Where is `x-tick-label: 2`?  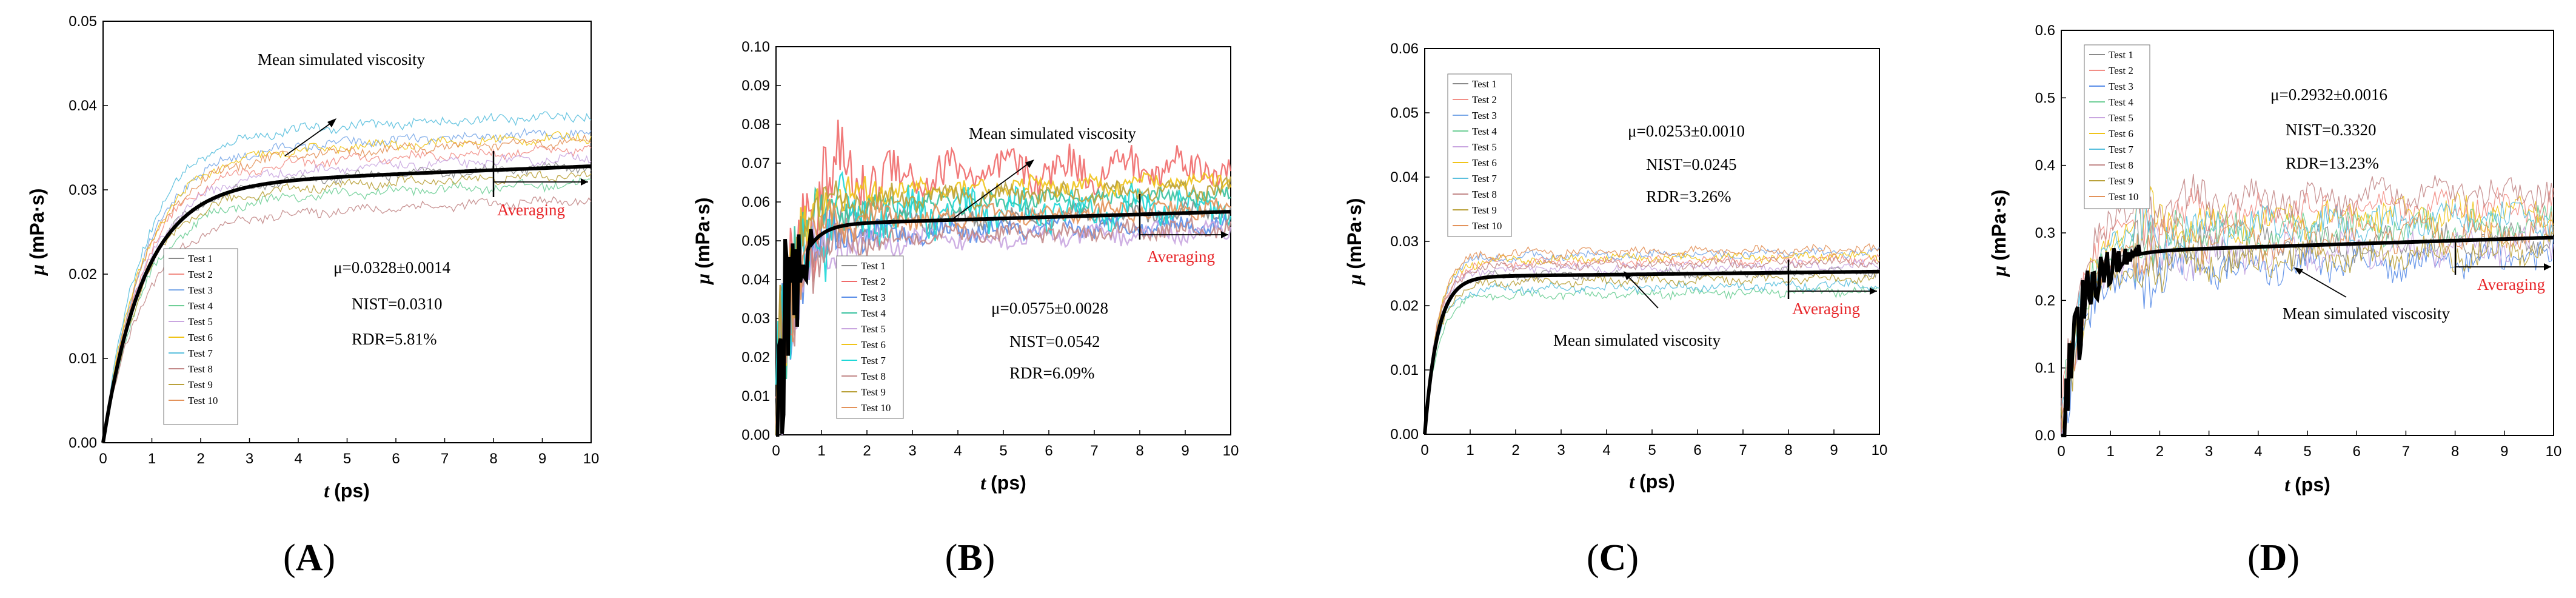
x-tick-label: 2 is located at coordinates (1515, 450).